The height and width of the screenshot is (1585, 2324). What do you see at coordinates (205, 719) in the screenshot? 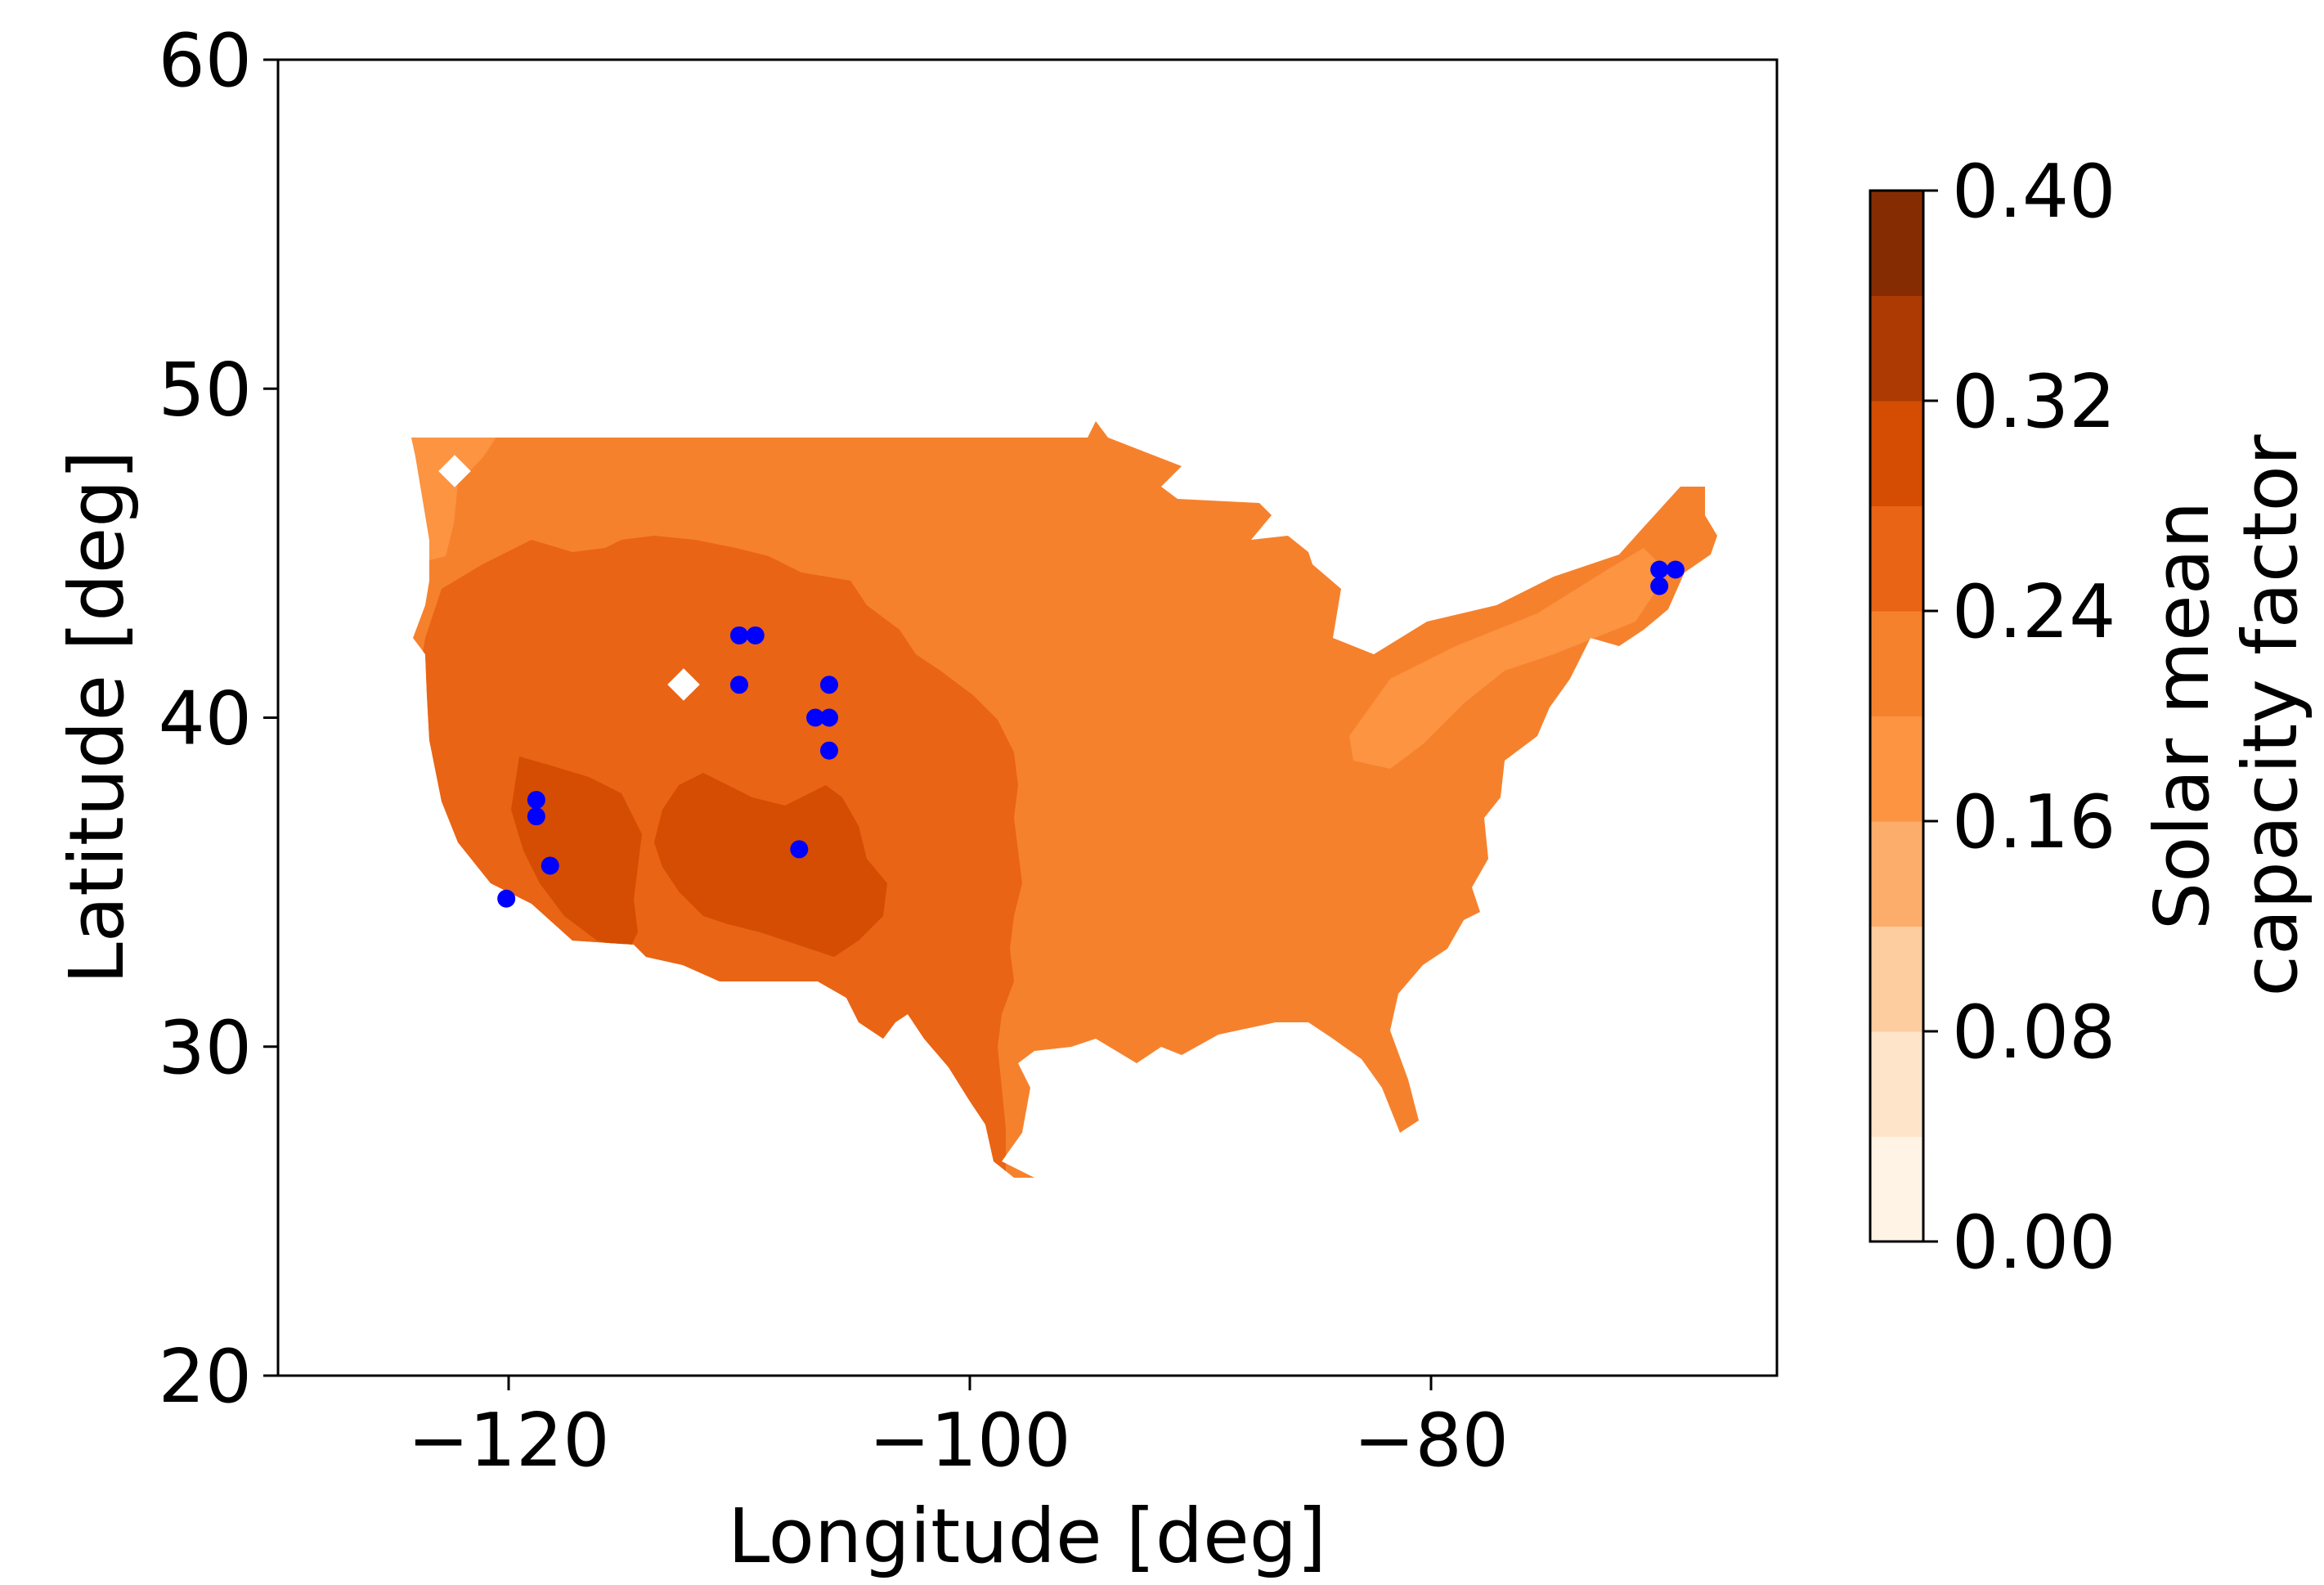
I see `y-tick-label: 40` at bounding box center [205, 719].